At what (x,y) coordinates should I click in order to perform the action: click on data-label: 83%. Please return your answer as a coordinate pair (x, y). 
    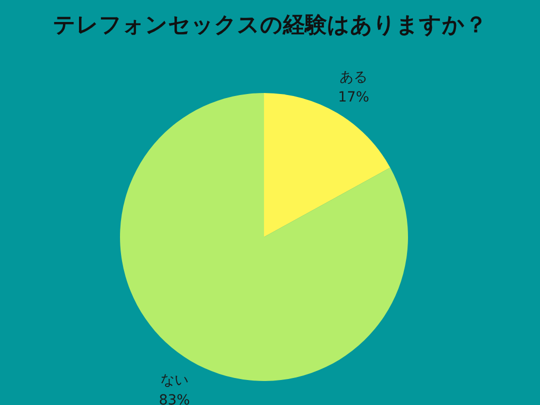
    Looking at the image, I should click on (174, 398).